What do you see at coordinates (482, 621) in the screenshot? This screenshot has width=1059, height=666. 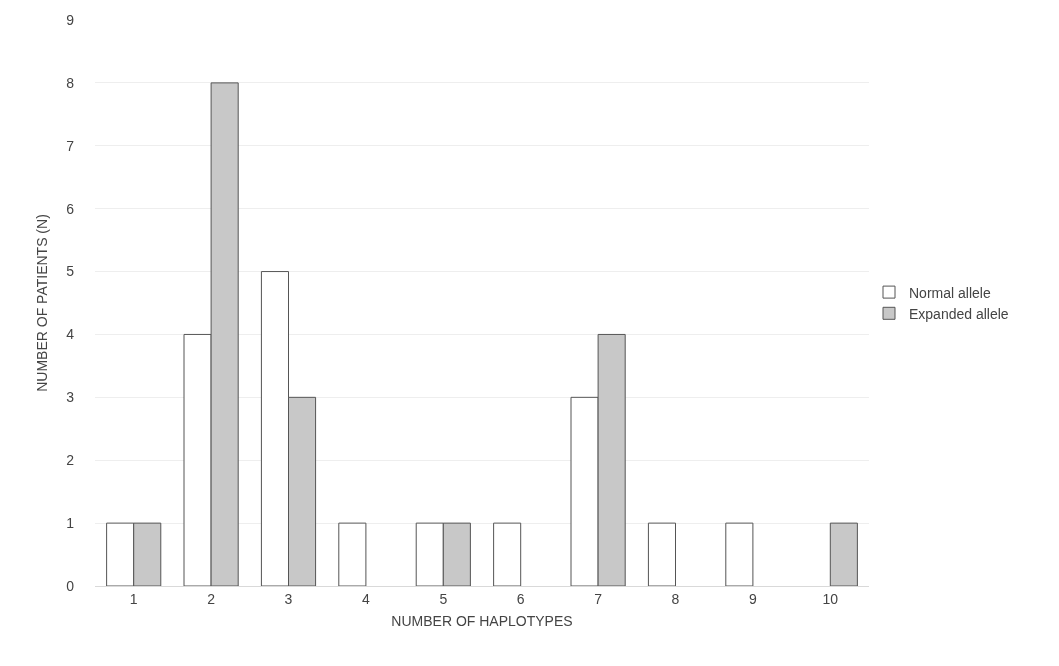 I see `x-axis-title: NUMBER OF HAPLOTYPES` at bounding box center [482, 621].